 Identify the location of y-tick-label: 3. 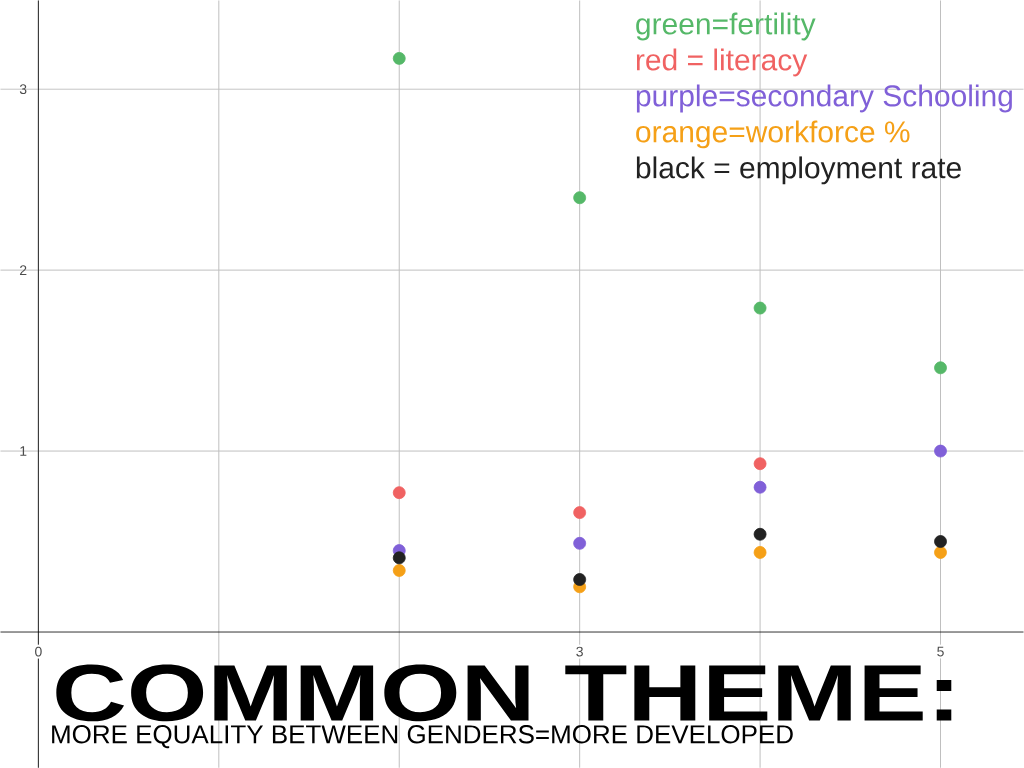
(23, 89).